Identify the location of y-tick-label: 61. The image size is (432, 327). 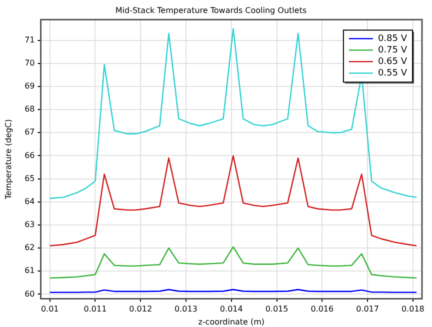
(29, 271).